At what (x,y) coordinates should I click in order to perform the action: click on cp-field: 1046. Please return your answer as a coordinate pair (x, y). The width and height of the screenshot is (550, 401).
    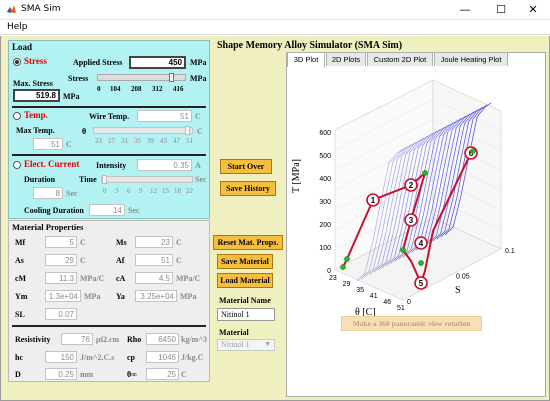
    Looking at the image, I should click on (162, 357).